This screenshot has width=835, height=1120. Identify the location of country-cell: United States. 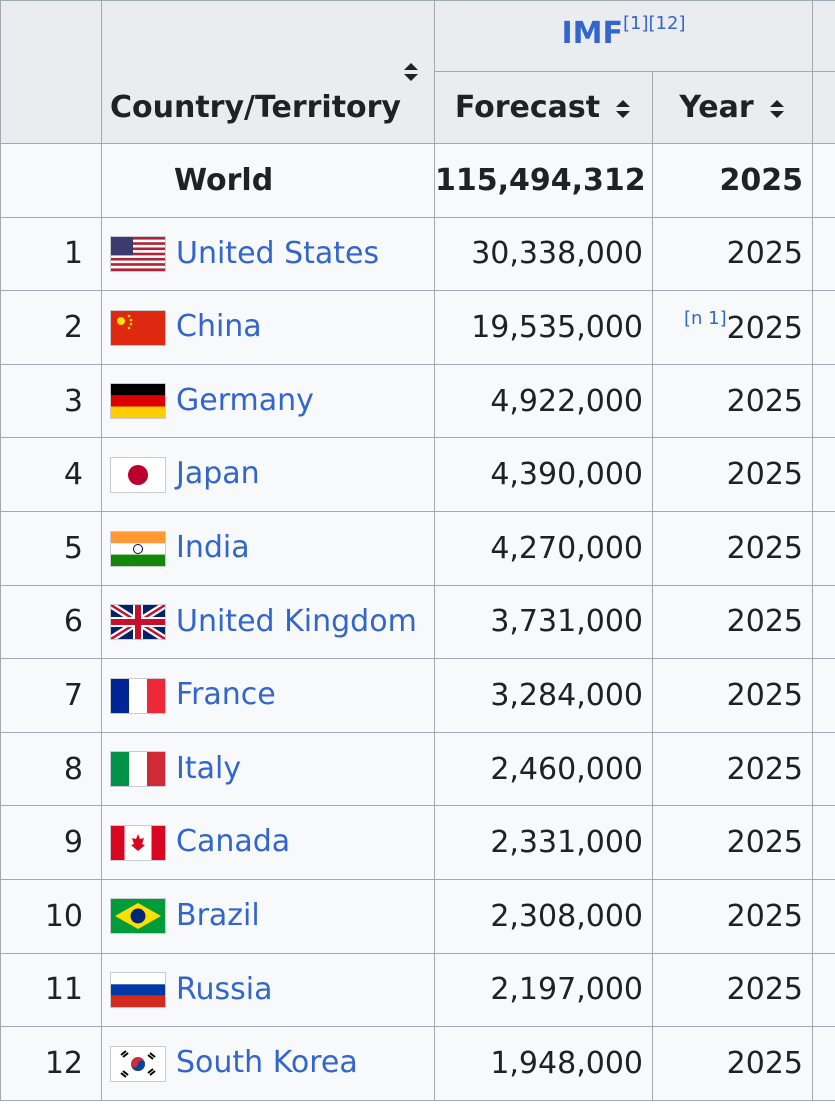
(268, 254).